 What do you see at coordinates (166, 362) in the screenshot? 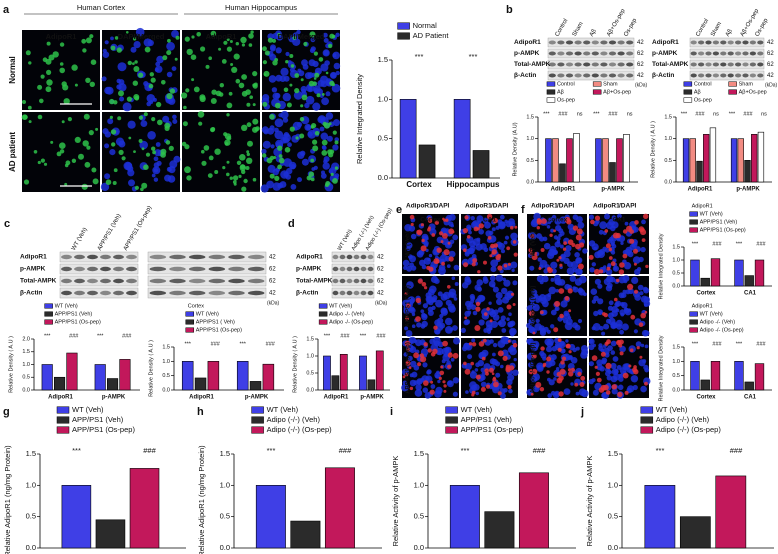
I see `y-tick-label: 1.0` at bounding box center [166, 362].